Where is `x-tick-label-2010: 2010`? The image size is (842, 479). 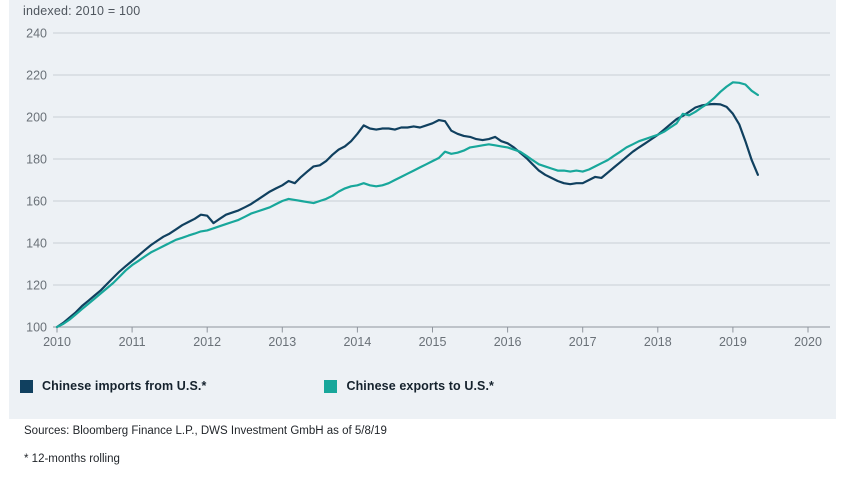
x-tick-label-2010: 2010 is located at coordinates (57, 342).